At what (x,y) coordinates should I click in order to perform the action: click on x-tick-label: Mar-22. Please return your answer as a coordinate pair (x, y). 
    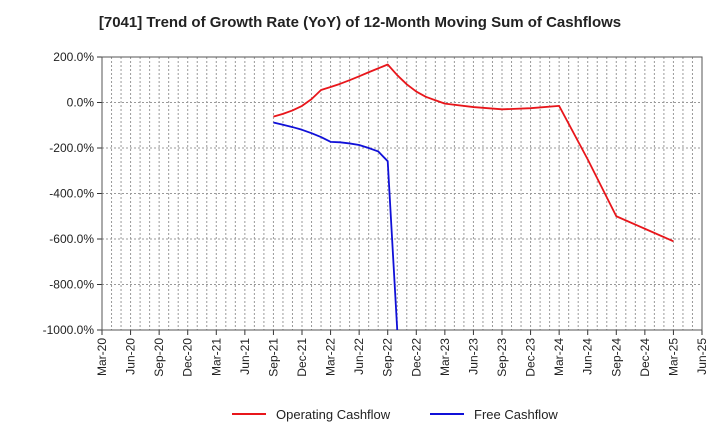
    Looking at the image, I should click on (331, 357).